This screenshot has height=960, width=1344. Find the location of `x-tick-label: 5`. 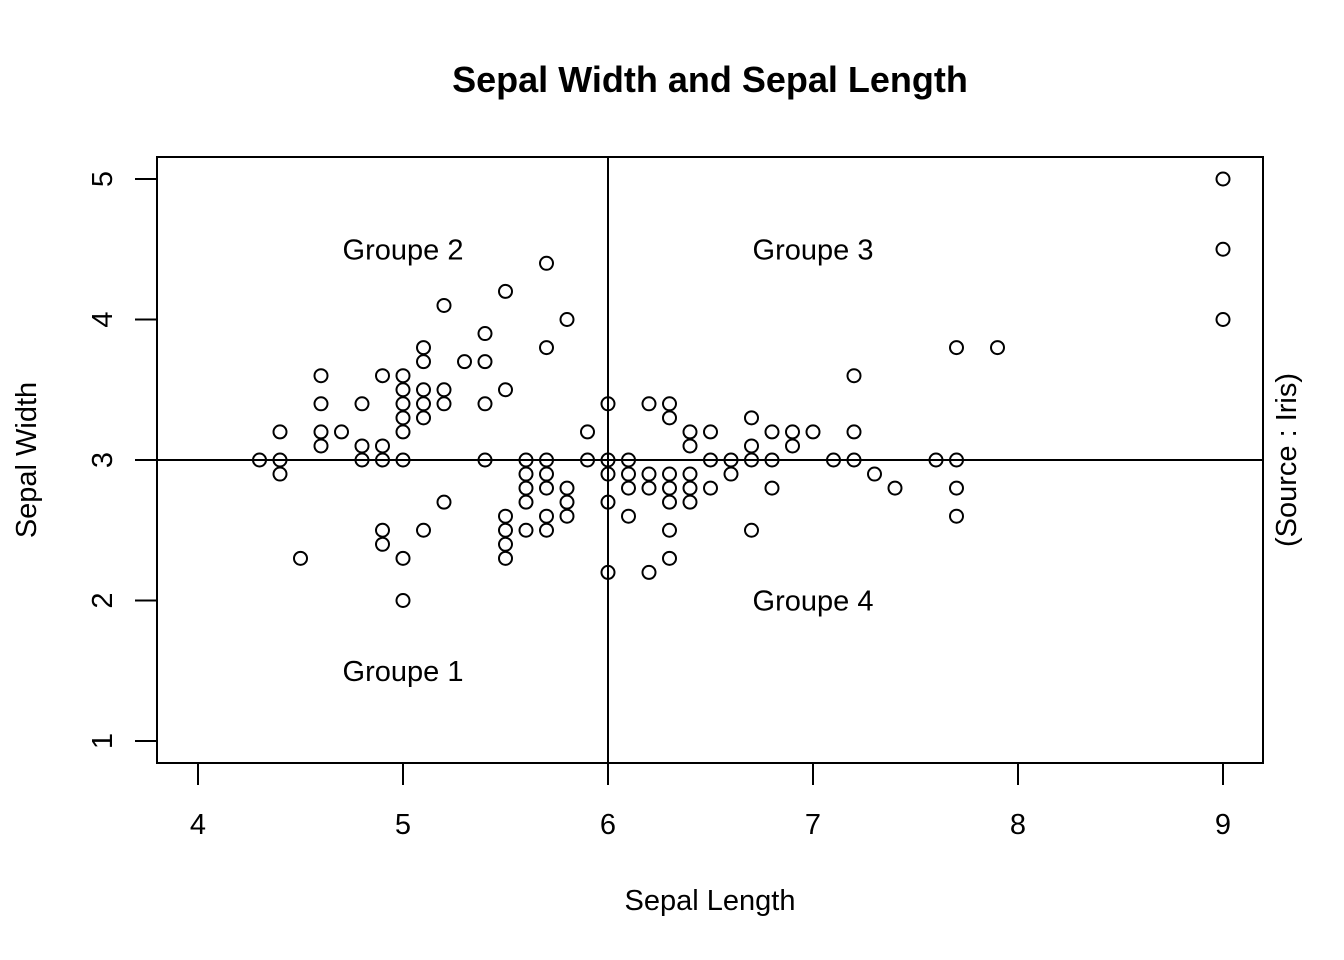

x-tick-label: 5 is located at coordinates (403, 825).